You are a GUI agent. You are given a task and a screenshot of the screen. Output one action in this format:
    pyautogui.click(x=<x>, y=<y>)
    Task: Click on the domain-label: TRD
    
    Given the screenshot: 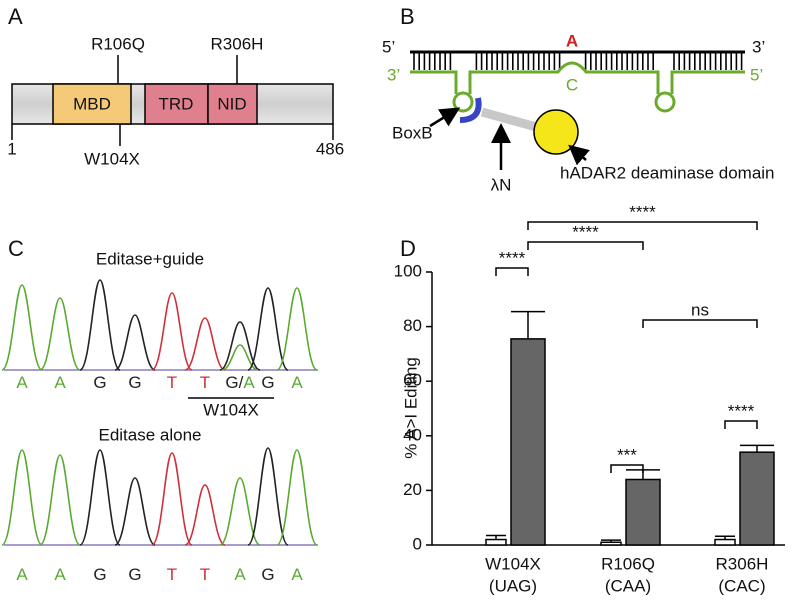 What is the action you would take?
    pyautogui.click(x=176, y=103)
    